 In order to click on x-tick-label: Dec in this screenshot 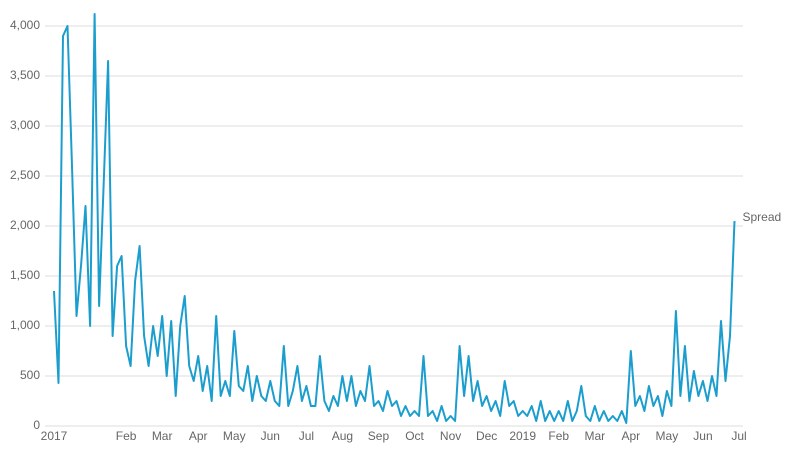, I will do `click(486, 436)`.